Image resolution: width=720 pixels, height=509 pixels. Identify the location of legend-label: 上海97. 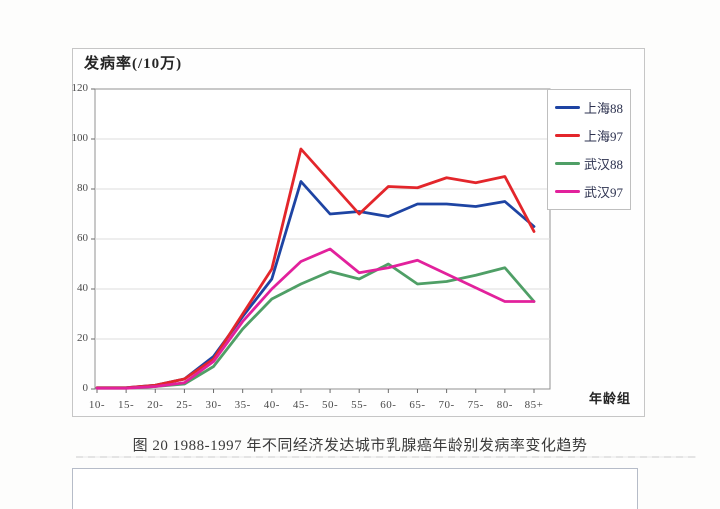
(604, 137).